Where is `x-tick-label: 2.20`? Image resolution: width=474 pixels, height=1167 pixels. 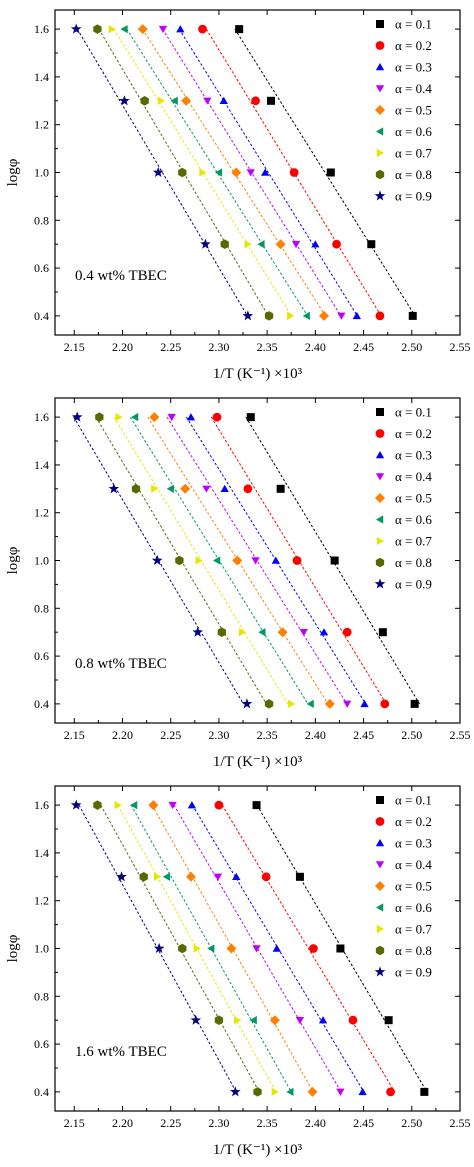 x-tick-label: 2.20 is located at coordinates (122, 735).